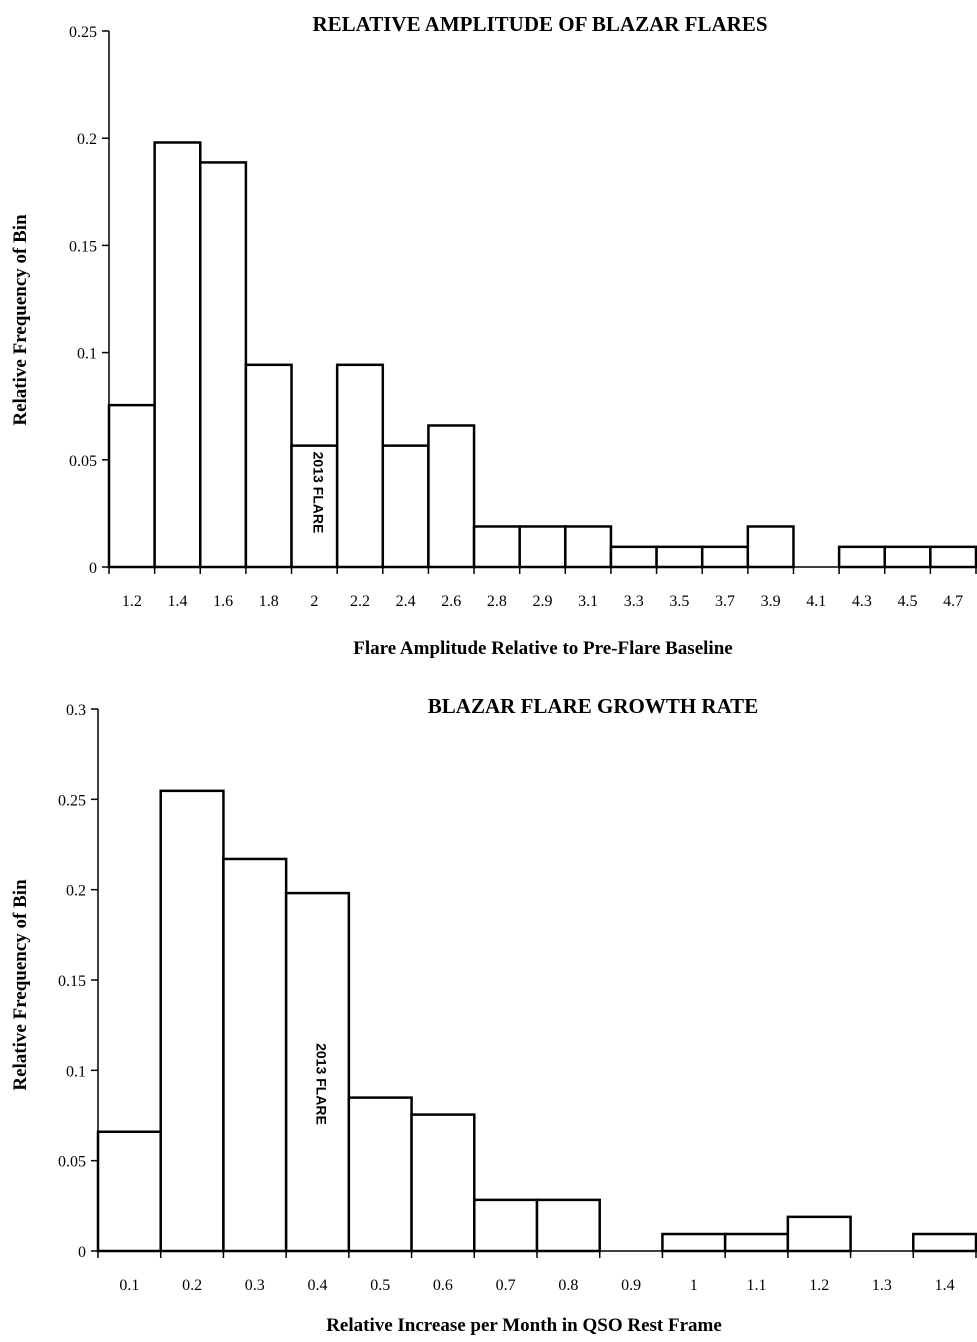 Image resolution: width=977 pixels, height=1342 pixels. I want to click on x-tick-label: 0.6, so click(443, 1285).